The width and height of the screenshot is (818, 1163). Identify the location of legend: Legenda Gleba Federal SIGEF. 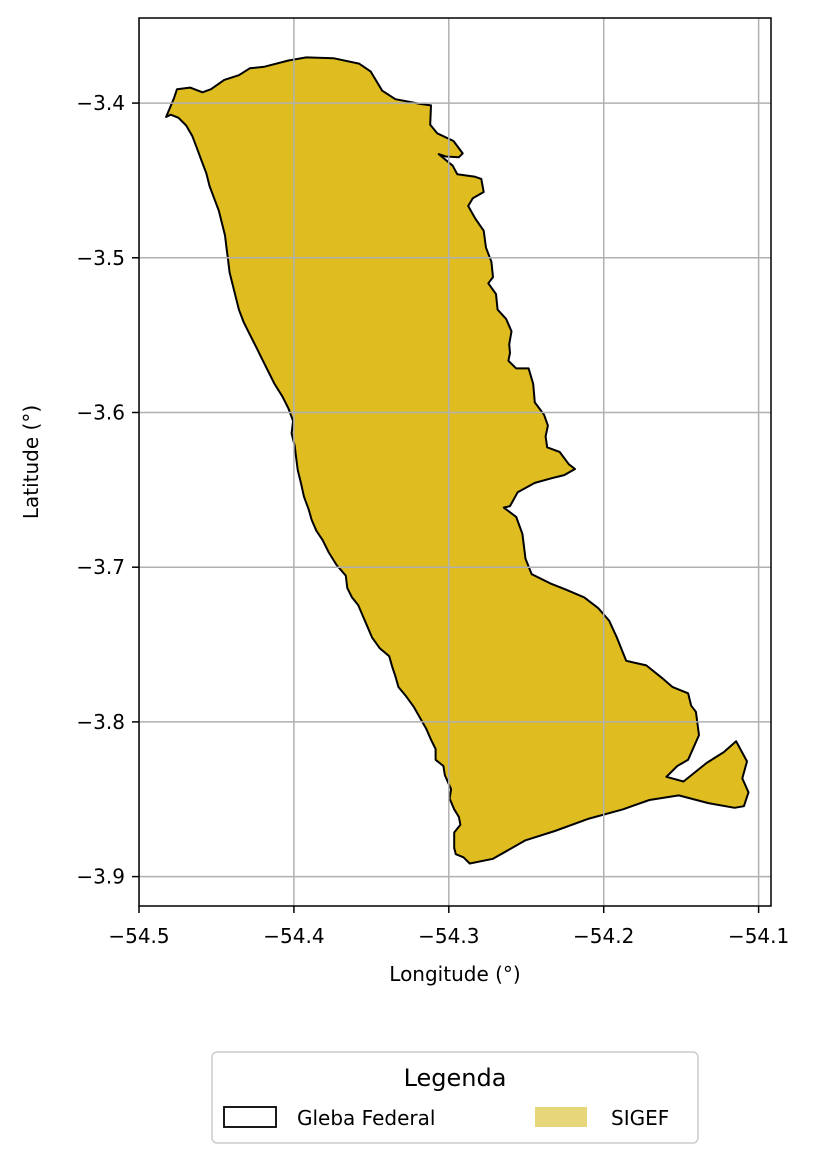
(455, 1097).